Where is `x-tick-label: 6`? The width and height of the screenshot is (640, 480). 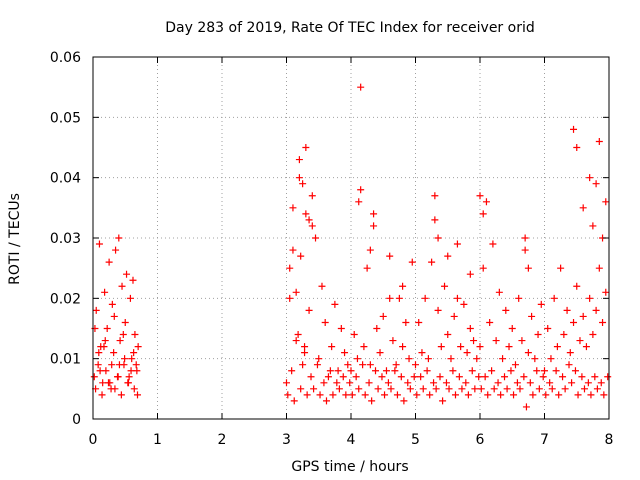
x-tick-label: 6 is located at coordinates (480, 440).